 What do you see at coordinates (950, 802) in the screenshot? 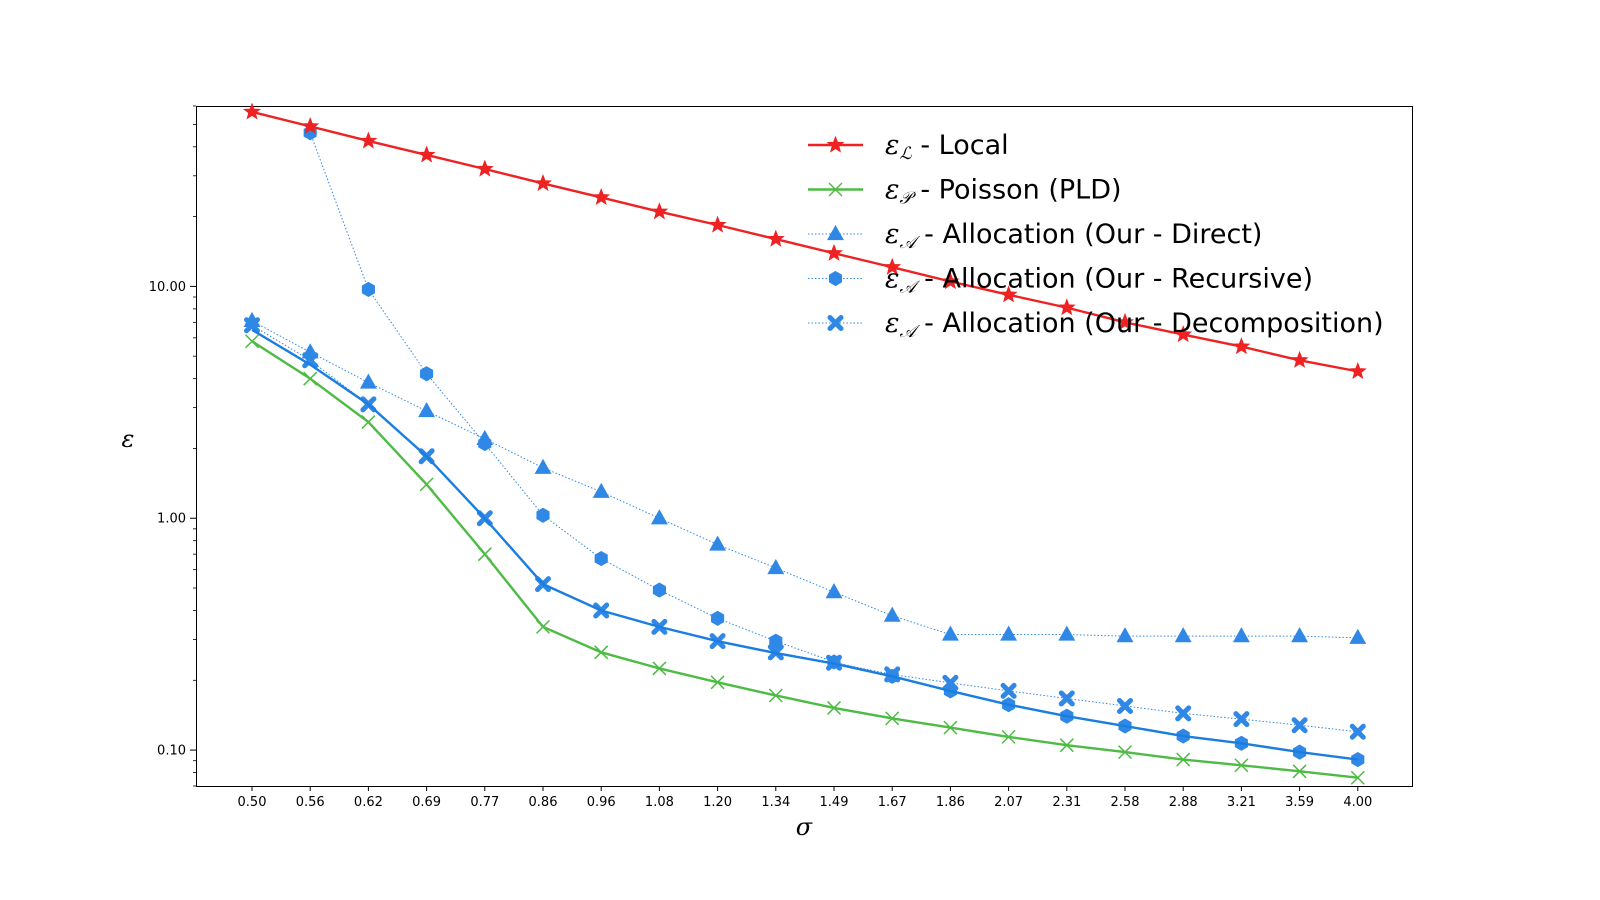
I see `x-tick-label: 1.86` at bounding box center [950, 802].